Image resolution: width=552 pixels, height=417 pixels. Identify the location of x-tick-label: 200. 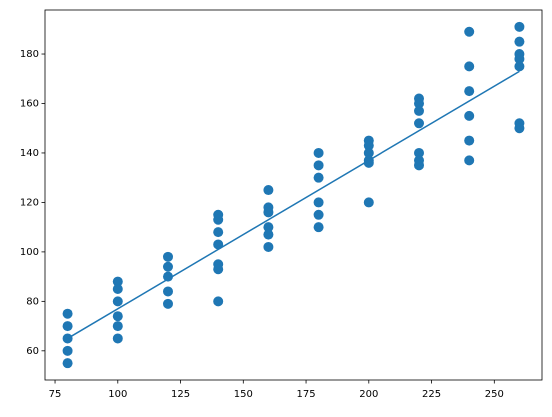
(368, 394).